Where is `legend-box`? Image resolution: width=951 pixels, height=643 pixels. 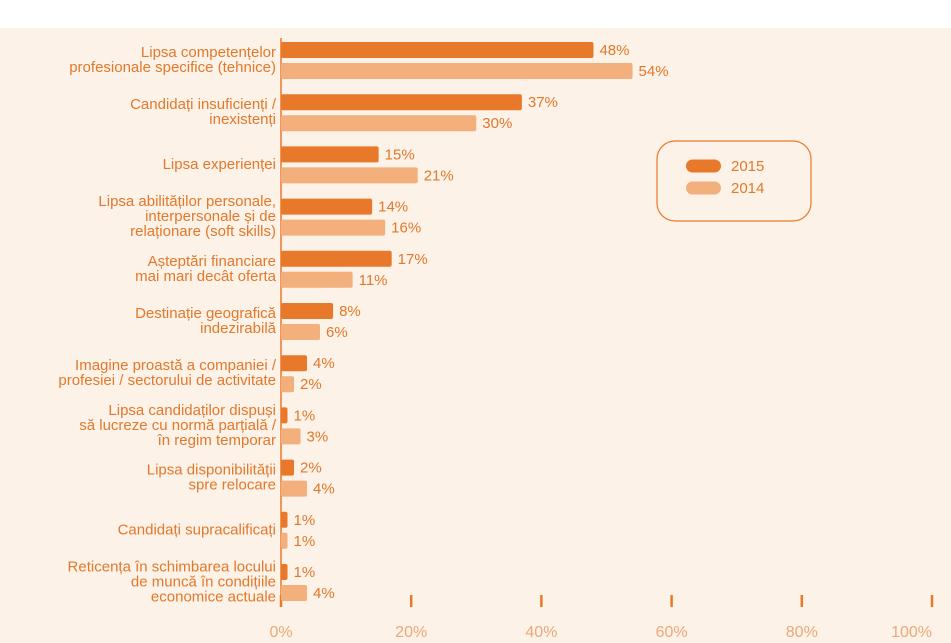 legend-box is located at coordinates (734, 181).